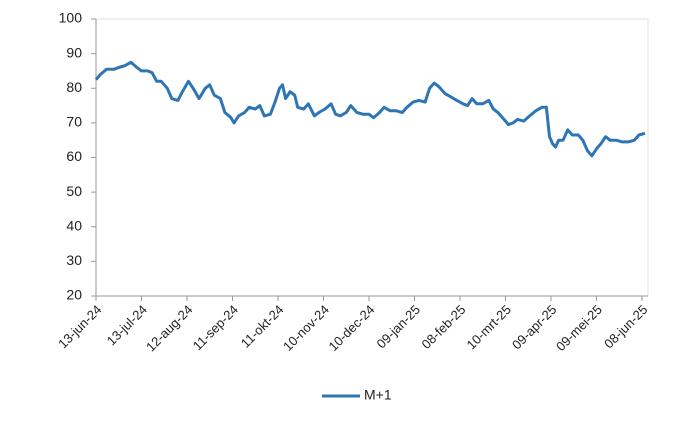 This screenshot has width=700, height=430. What do you see at coordinates (74, 122) in the screenshot?
I see `y-tick-label: 70` at bounding box center [74, 122].